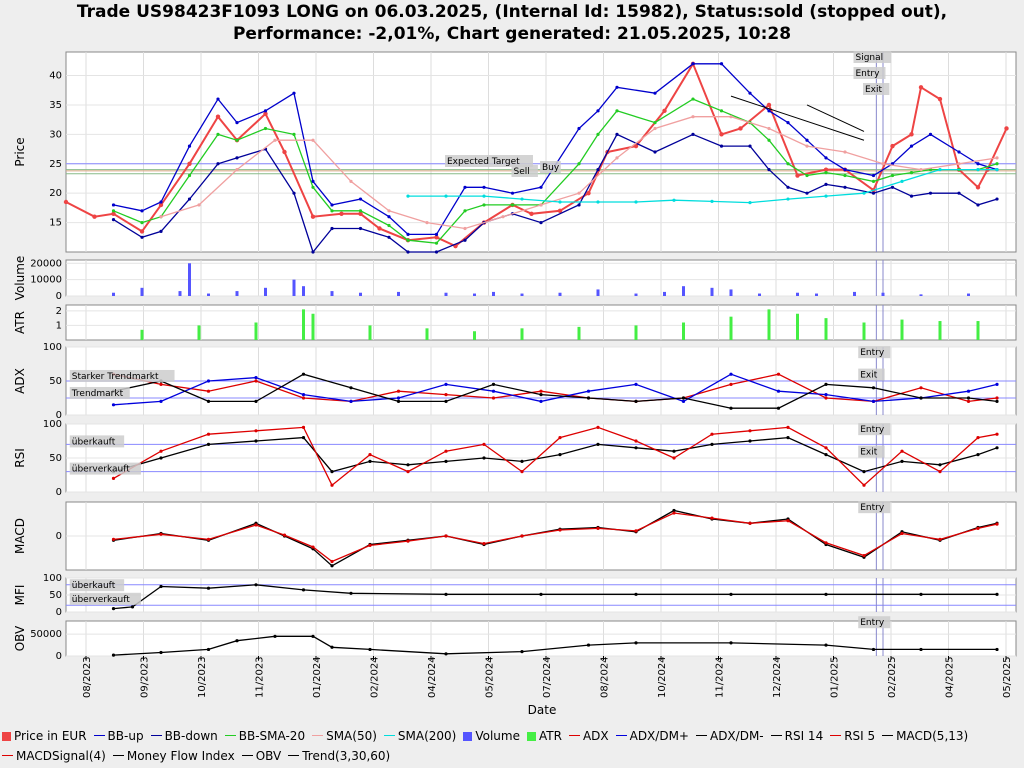 This screenshot has width=1024, height=768. What do you see at coordinates (491, 736) in the screenshot?
I see `legend-item: Volume` at bounding box center [491, 736].